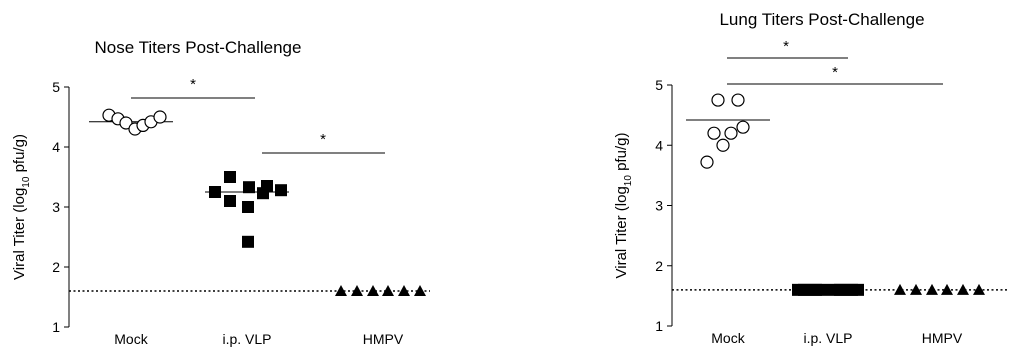 The height and width of the screenshot is (352, 1009). What do you see at coordinates (821, 19) in the screenshot?
I see `chart-title: Lung Titers Post-Challenge` at bounding box center [821, 19].